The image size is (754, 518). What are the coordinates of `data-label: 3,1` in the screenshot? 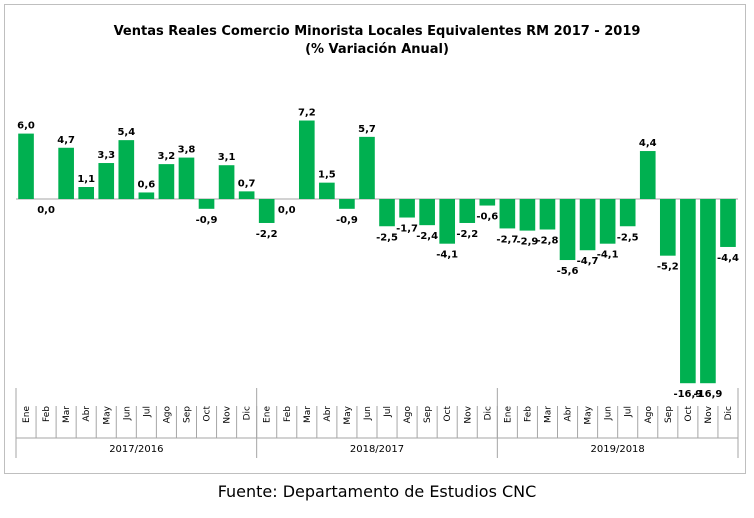 It's located at (227, 157).